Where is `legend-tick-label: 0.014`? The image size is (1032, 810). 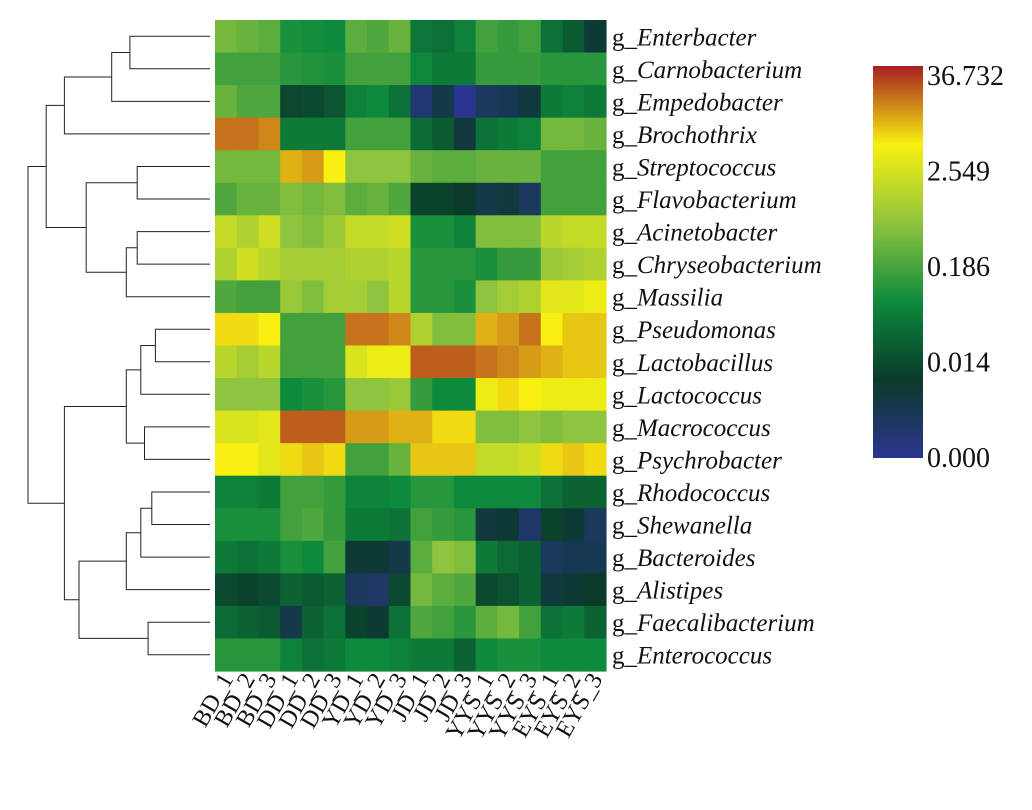
legend-tick-label: 0.014 is located at coordinates (958, 363).